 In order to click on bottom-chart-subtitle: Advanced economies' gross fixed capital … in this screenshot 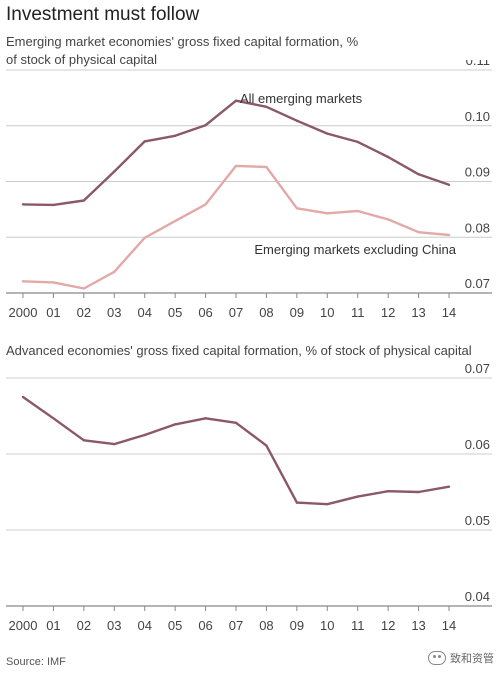, I will do `click(239, 350)`.